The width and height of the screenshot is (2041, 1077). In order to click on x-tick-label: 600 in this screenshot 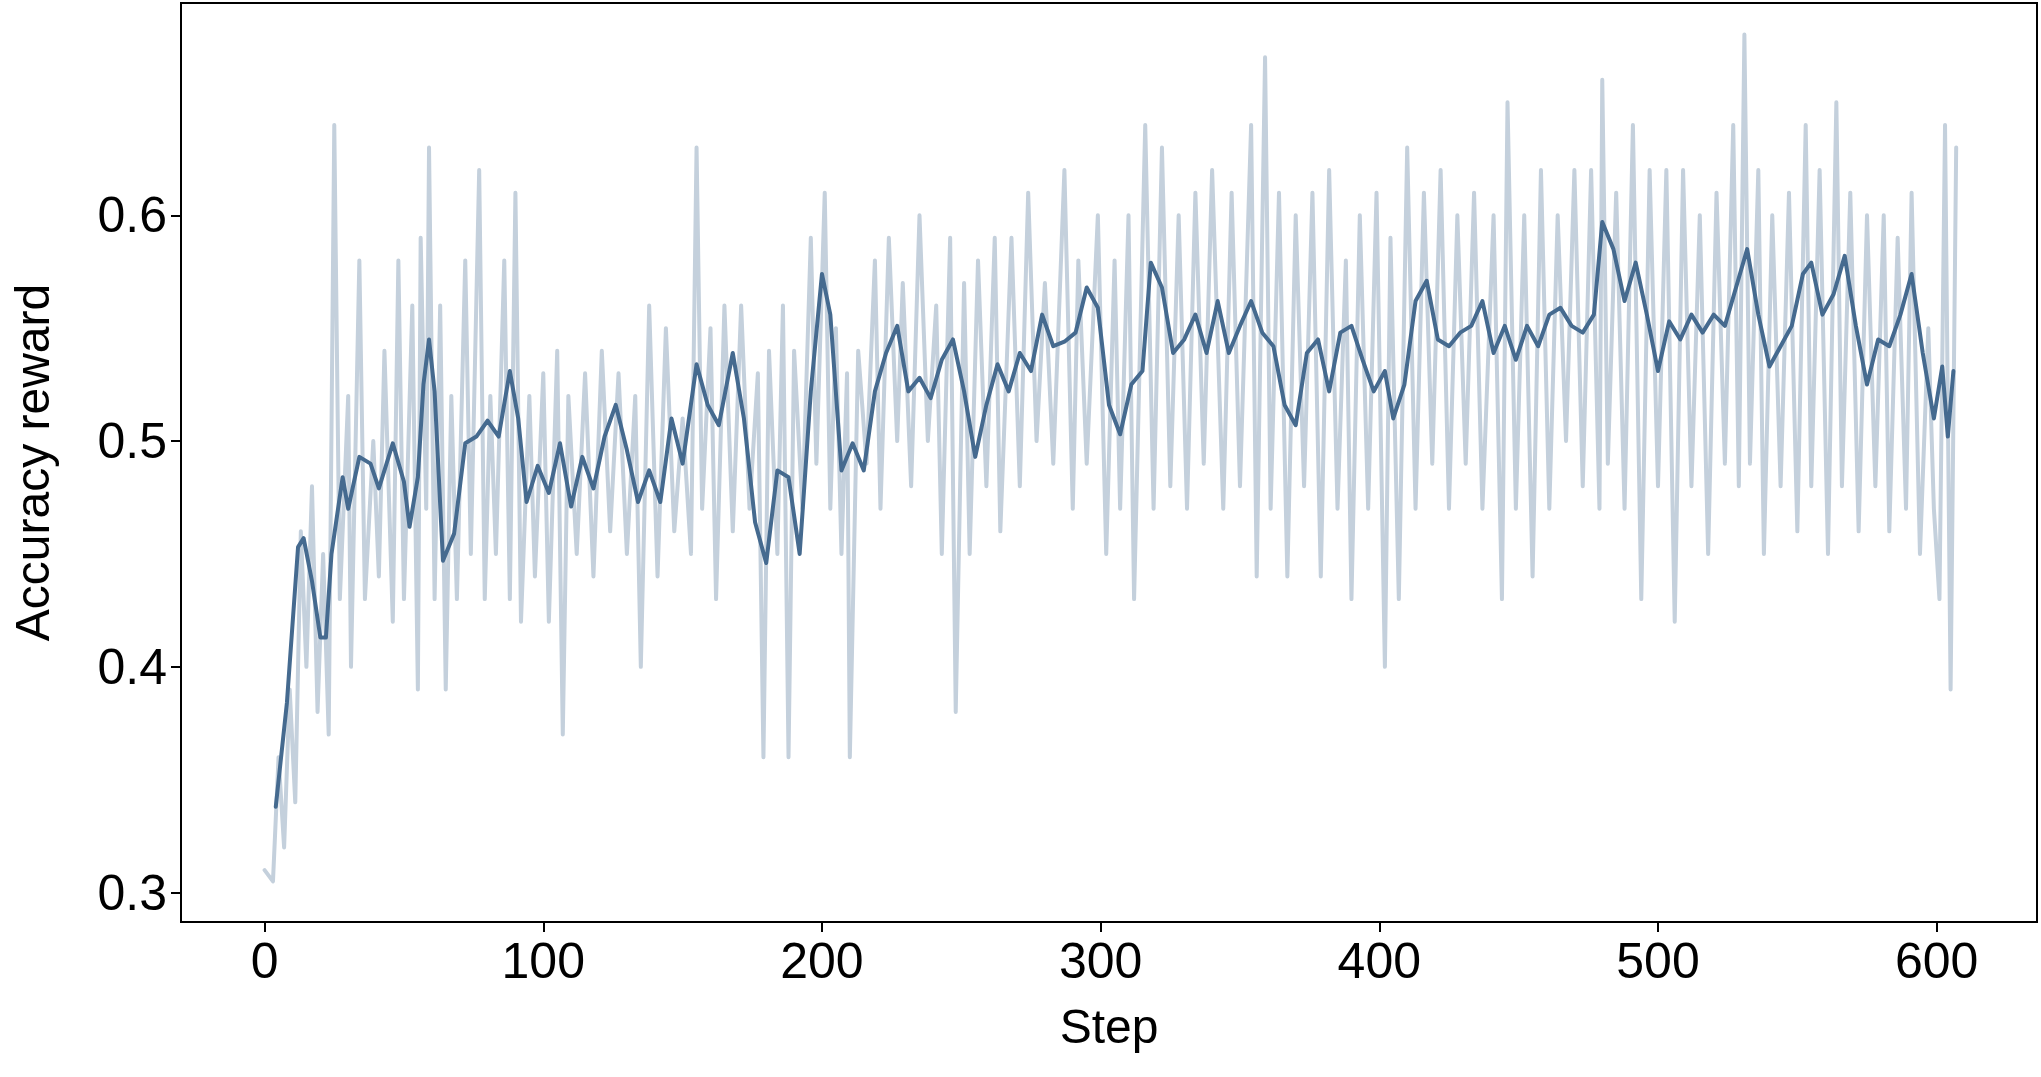, I will do `click(1936, 961)`.